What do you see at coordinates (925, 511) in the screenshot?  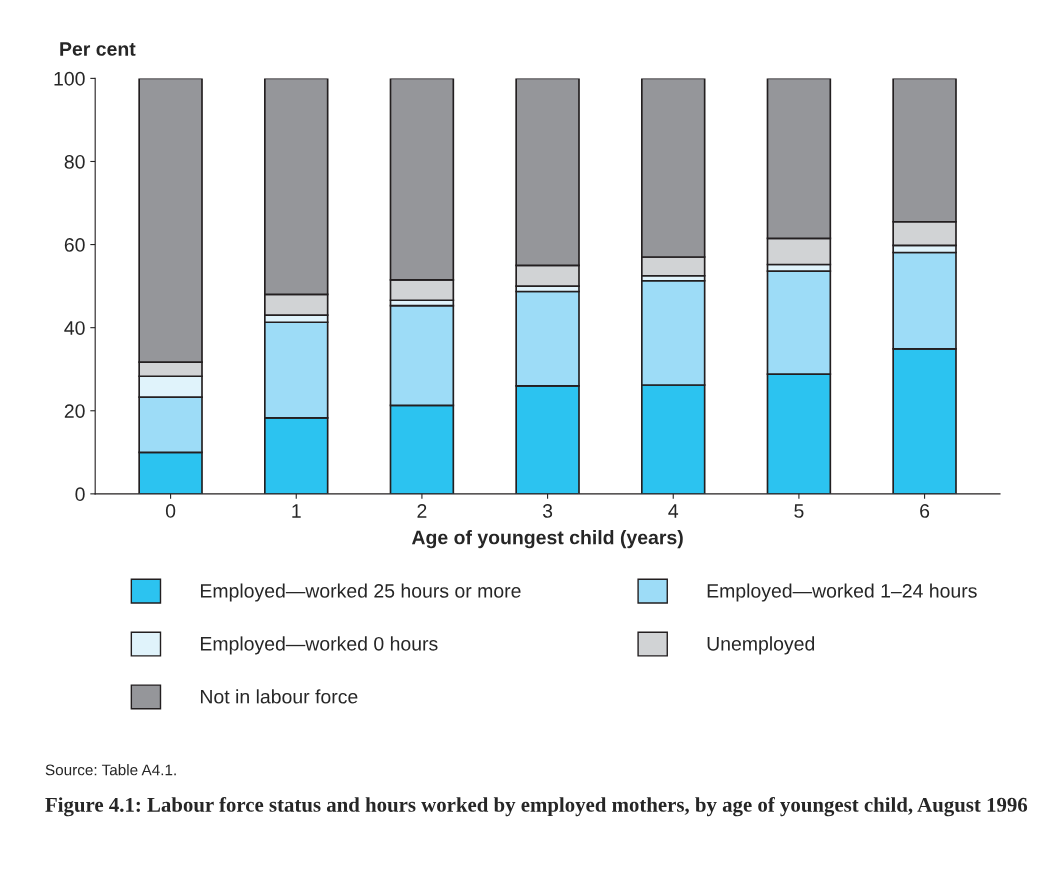 I see `x-tick-label: 6` at bounding box center [925, 511].